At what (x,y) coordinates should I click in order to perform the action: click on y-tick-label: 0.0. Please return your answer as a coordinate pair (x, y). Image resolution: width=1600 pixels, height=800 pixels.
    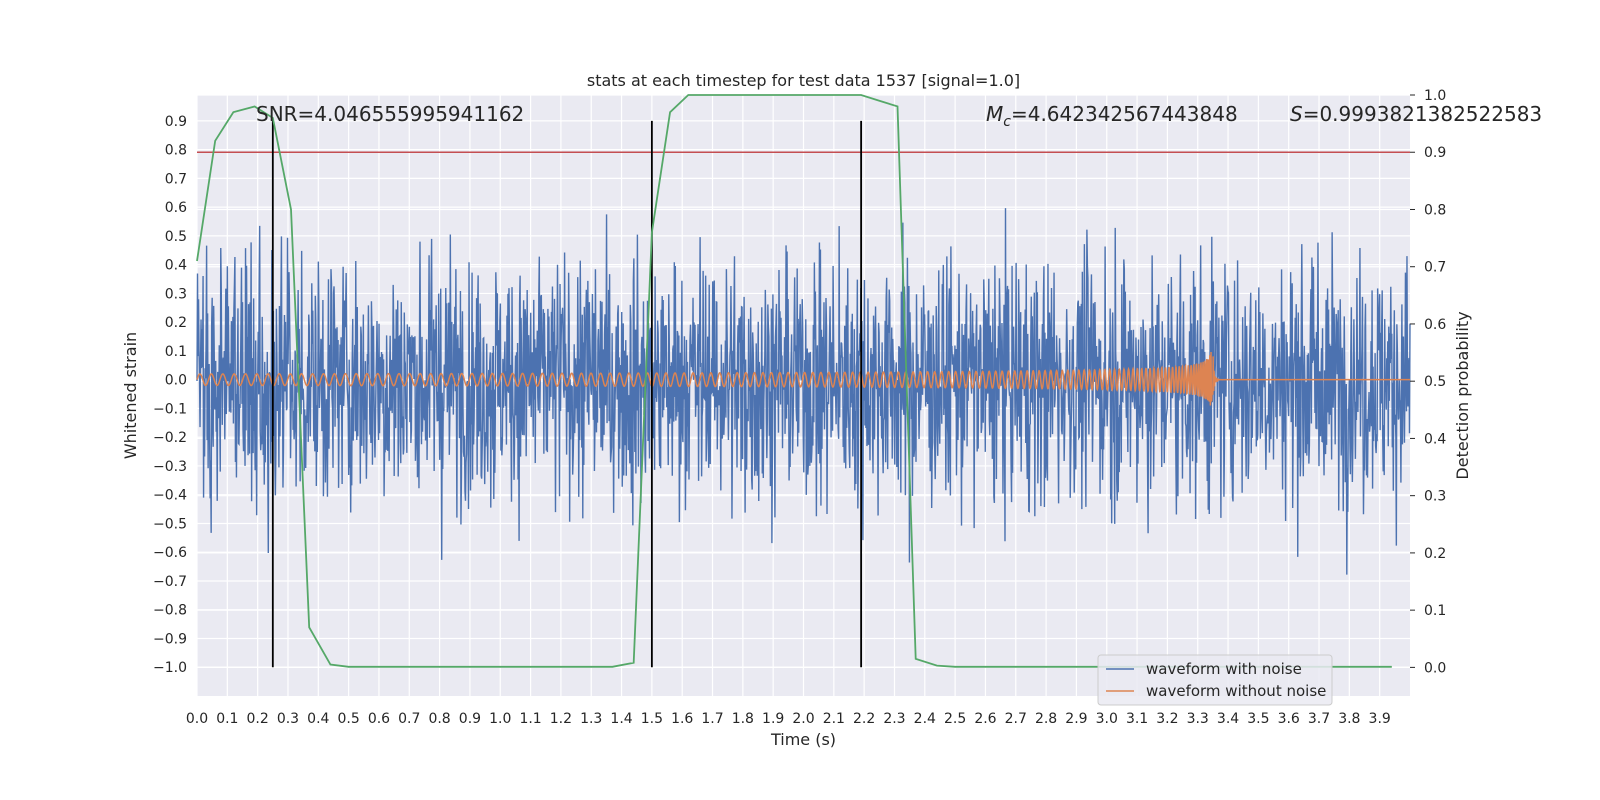
    Looking at the image, I should click on (176, 381).